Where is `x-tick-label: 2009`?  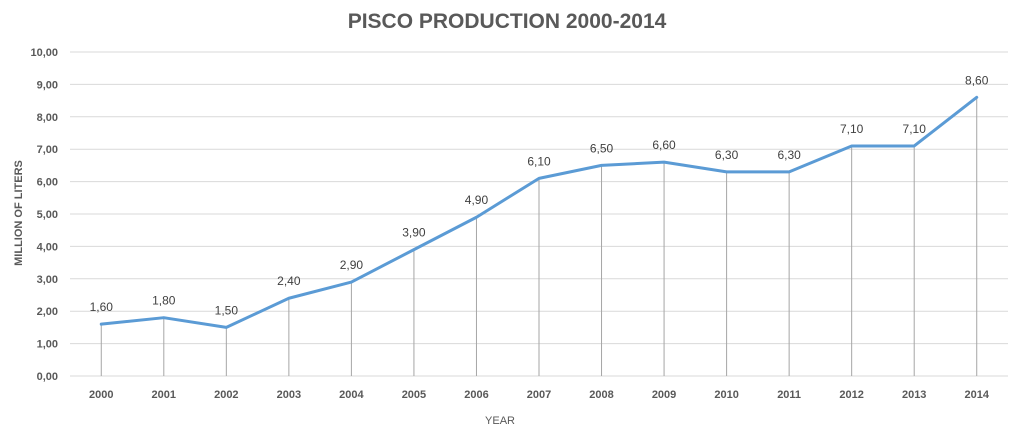 x-tick-label: 2009 is located at coordinates (664, 395).